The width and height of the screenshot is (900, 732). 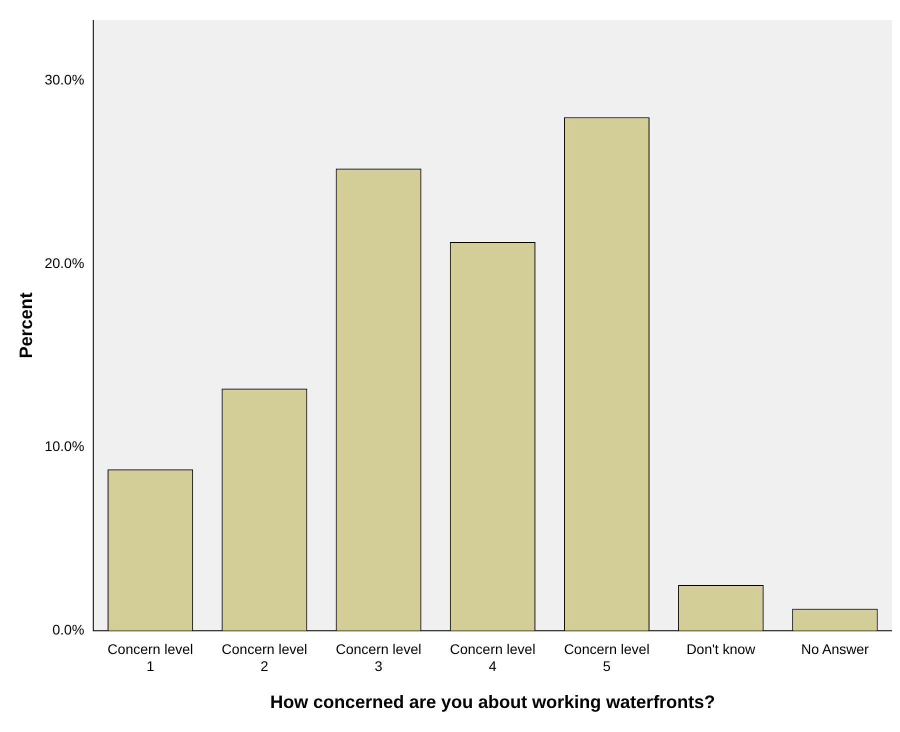 I want to click on x-tick-label: Don't know, so click(x=721, y=649).